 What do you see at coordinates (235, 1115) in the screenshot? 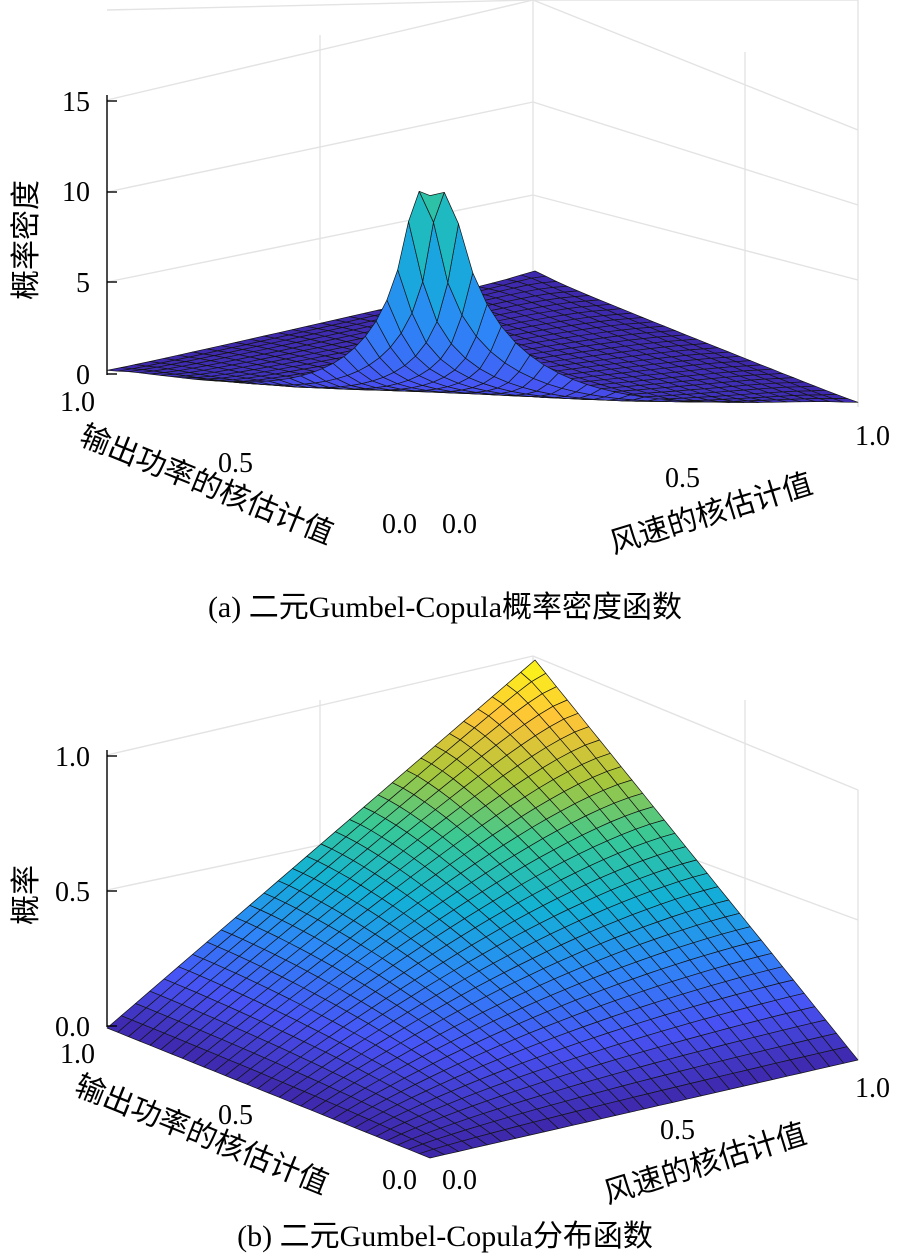
I see `chart-b-y-tick-1: 0.5` at bounding box center [235, 1115].